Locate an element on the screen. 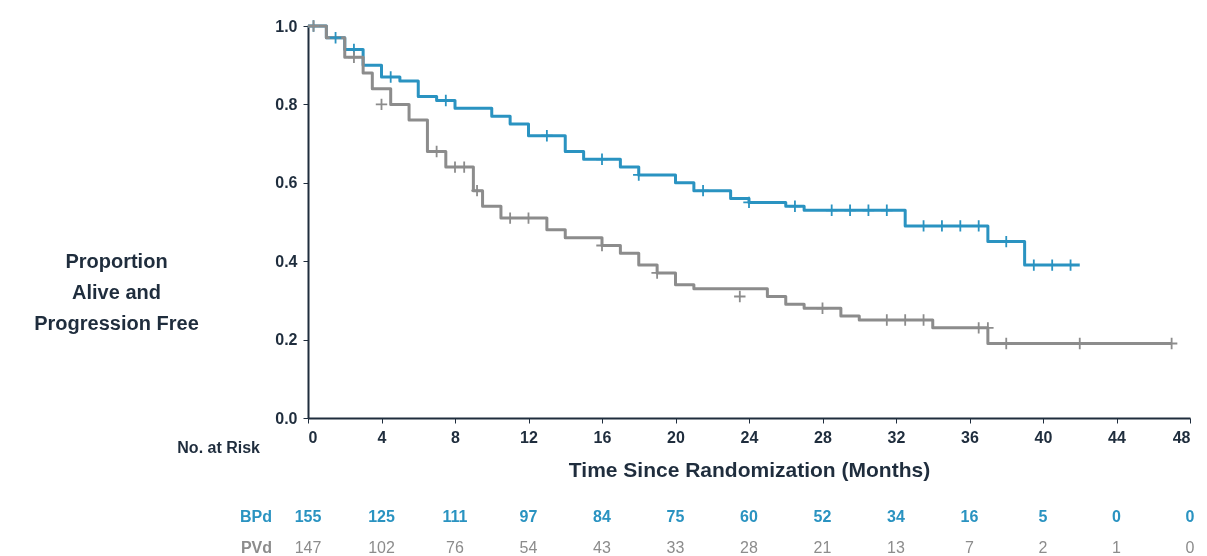  text: 34 is located at coordinates (896, 516).